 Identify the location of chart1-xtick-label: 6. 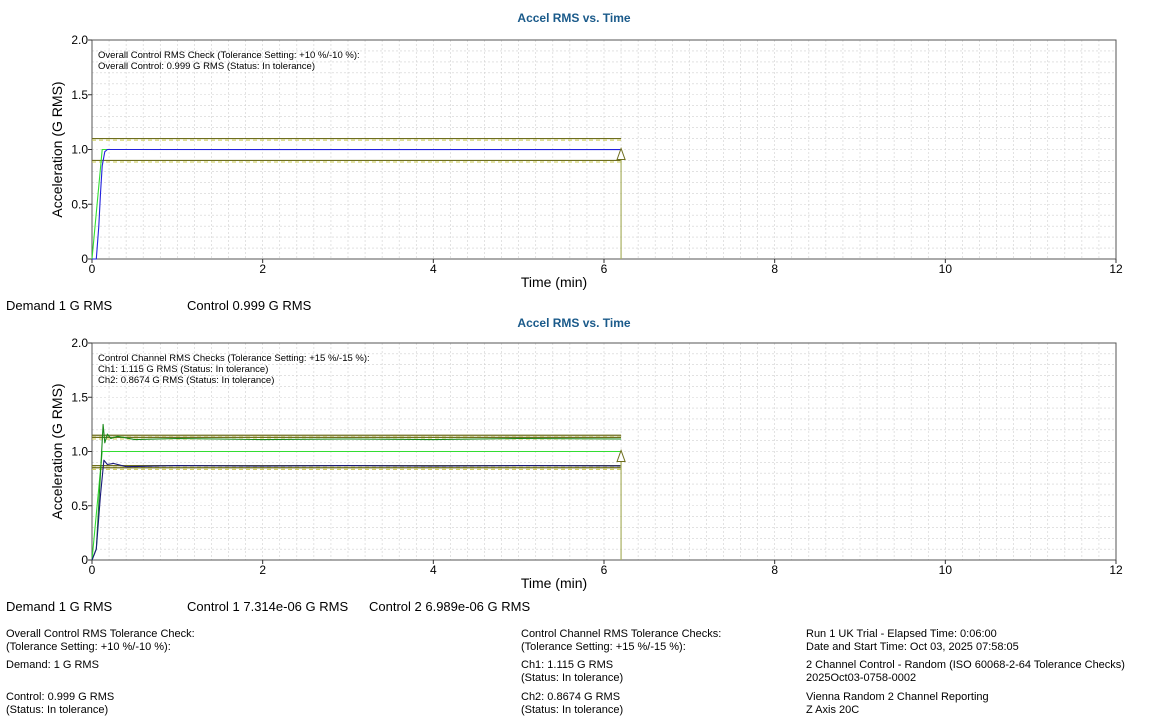
(604, 269).